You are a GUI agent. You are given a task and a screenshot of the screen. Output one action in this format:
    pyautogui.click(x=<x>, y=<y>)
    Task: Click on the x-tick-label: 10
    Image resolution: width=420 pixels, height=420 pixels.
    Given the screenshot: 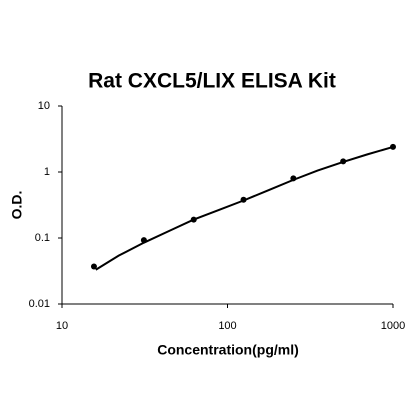 What is the action you would take?
    pyautogui.click(x=62, y=326)
    